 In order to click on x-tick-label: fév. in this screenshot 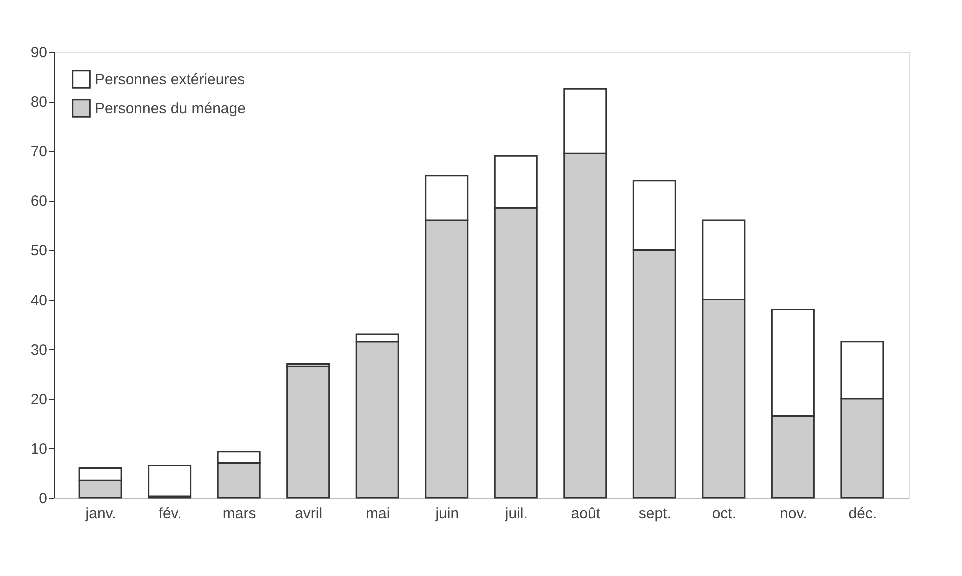, I will do `click(170, 514)`.